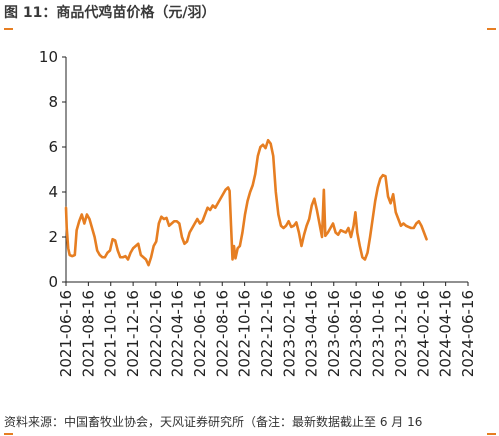 This screenshot has width=499, height=436. I want to click on x-tick-label: 2021-08-16, so click(88, 333).